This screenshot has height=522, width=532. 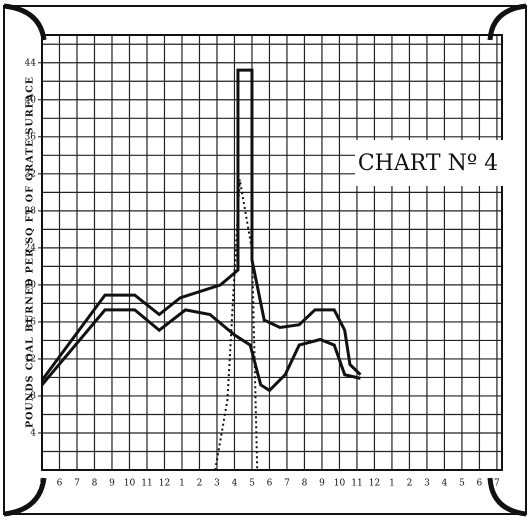 What do you see at coordinates (31, 137) in the screenshot?
I see `y-tick-label: 36` at bounding box center [31, 137].